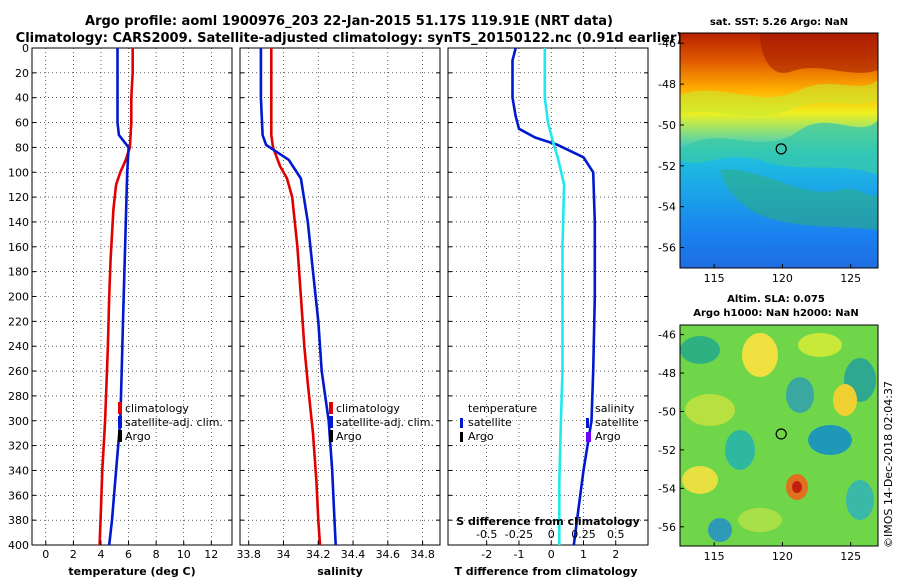 This screenshot has height=580, width=900. I want to click on series-line-salinity-satellite, so click(554, 296).